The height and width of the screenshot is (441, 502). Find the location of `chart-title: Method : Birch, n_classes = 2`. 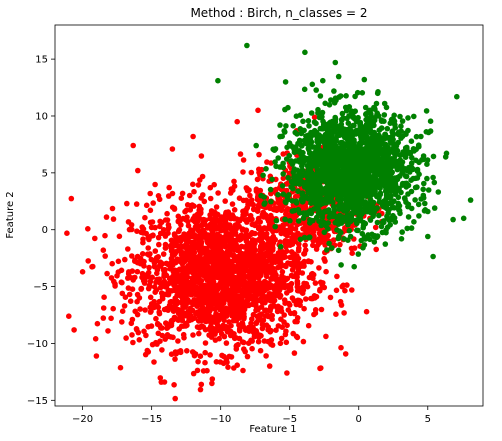

chart-title: Method : Birch, n_classes = 2 is located at coordinates (278, 13).